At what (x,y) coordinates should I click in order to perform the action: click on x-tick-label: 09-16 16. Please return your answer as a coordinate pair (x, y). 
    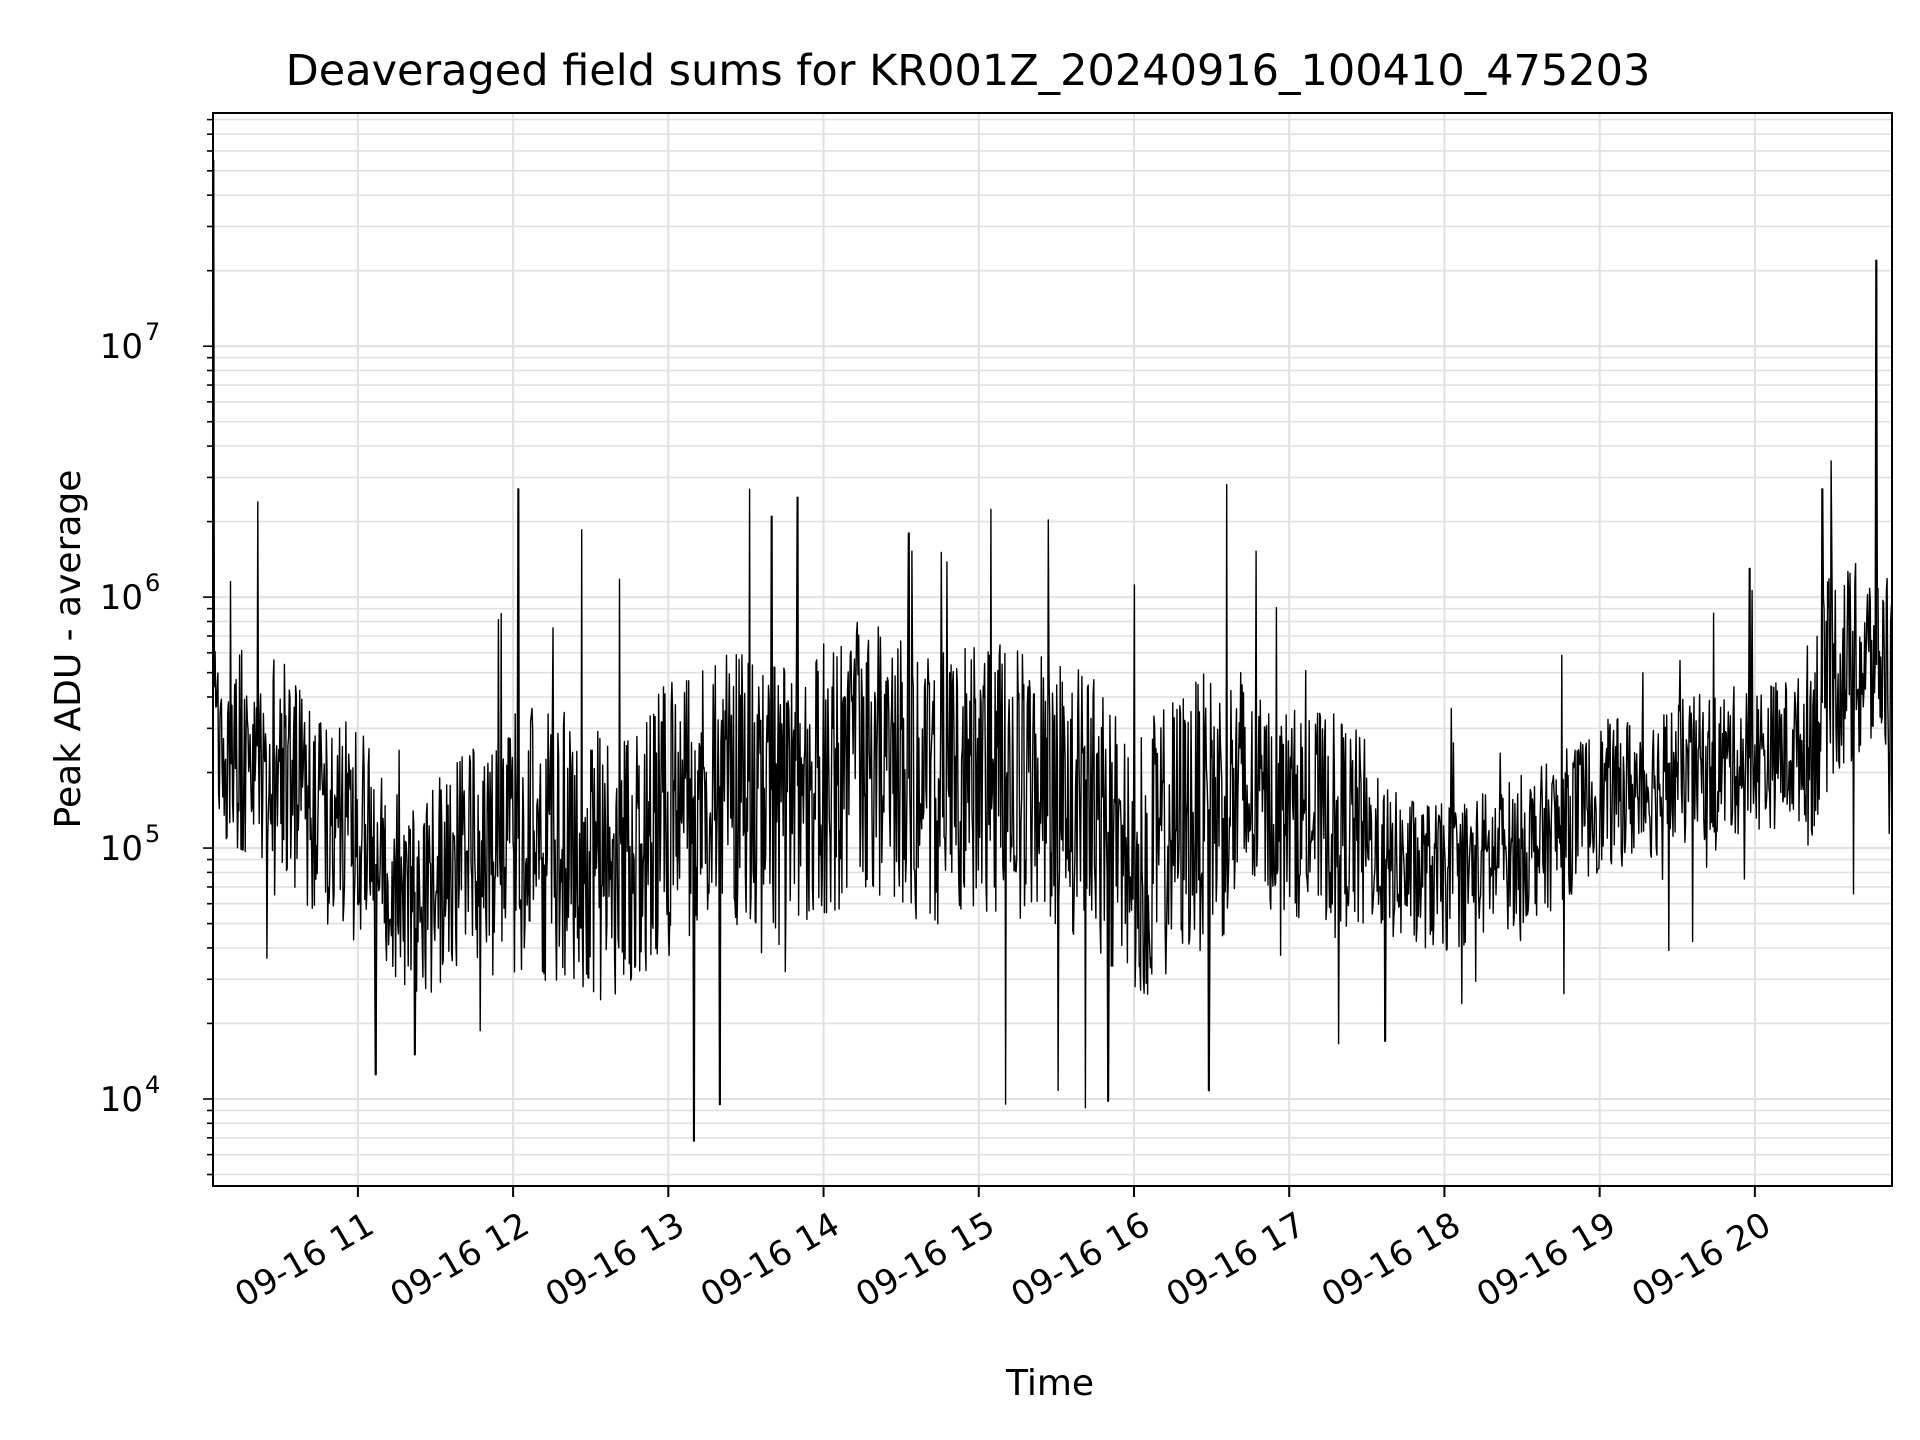
    Looking at the image, I should click on (1080, 1260).